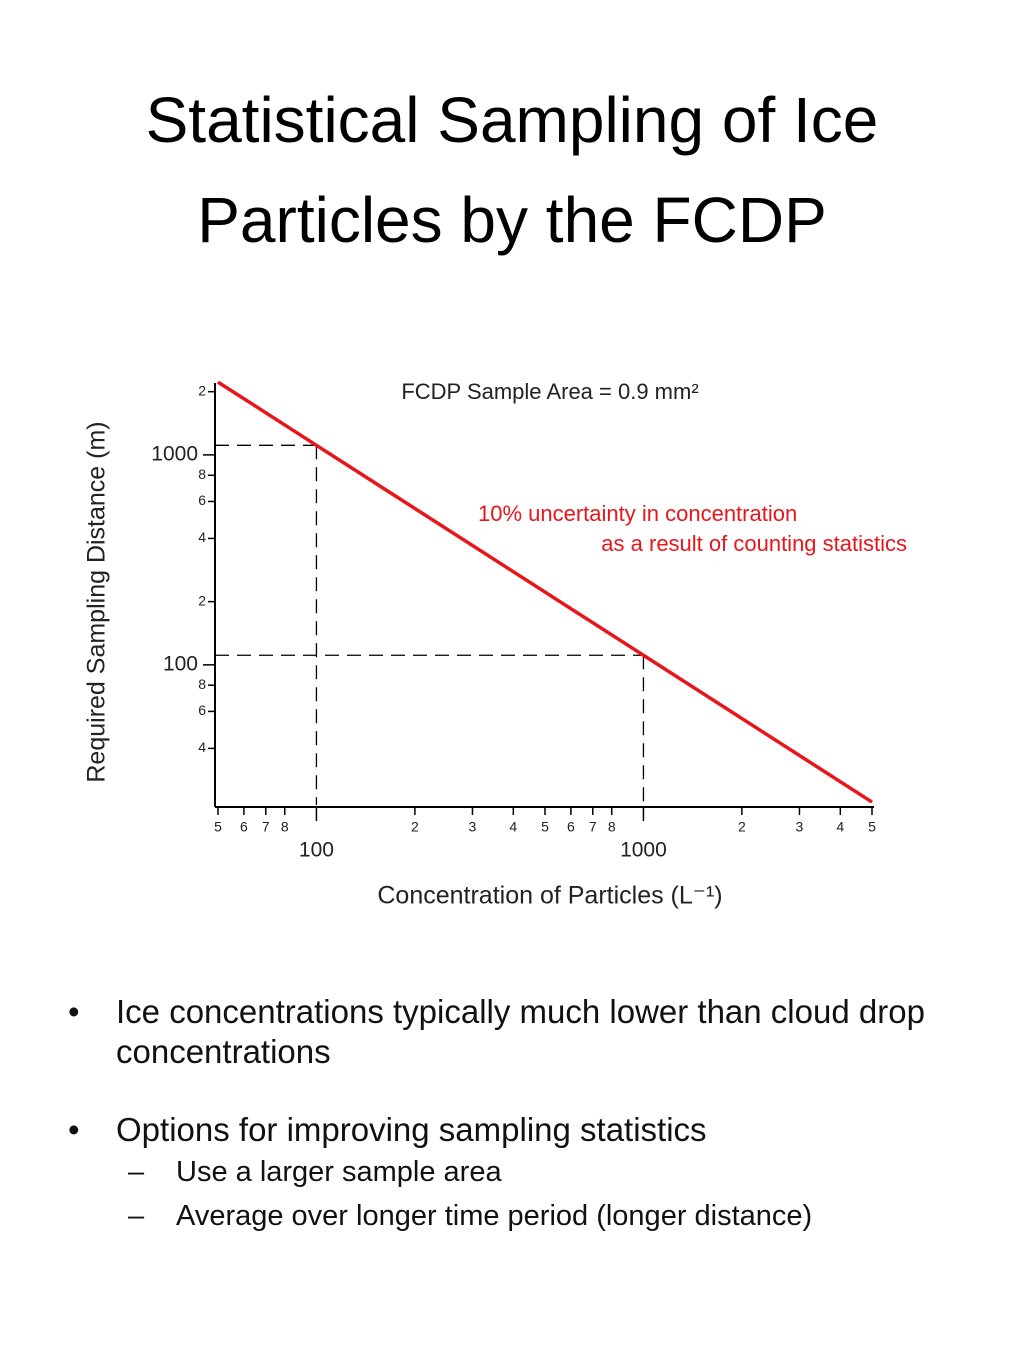  I want to click on y-tick-label: 1000, so click(174, 453).